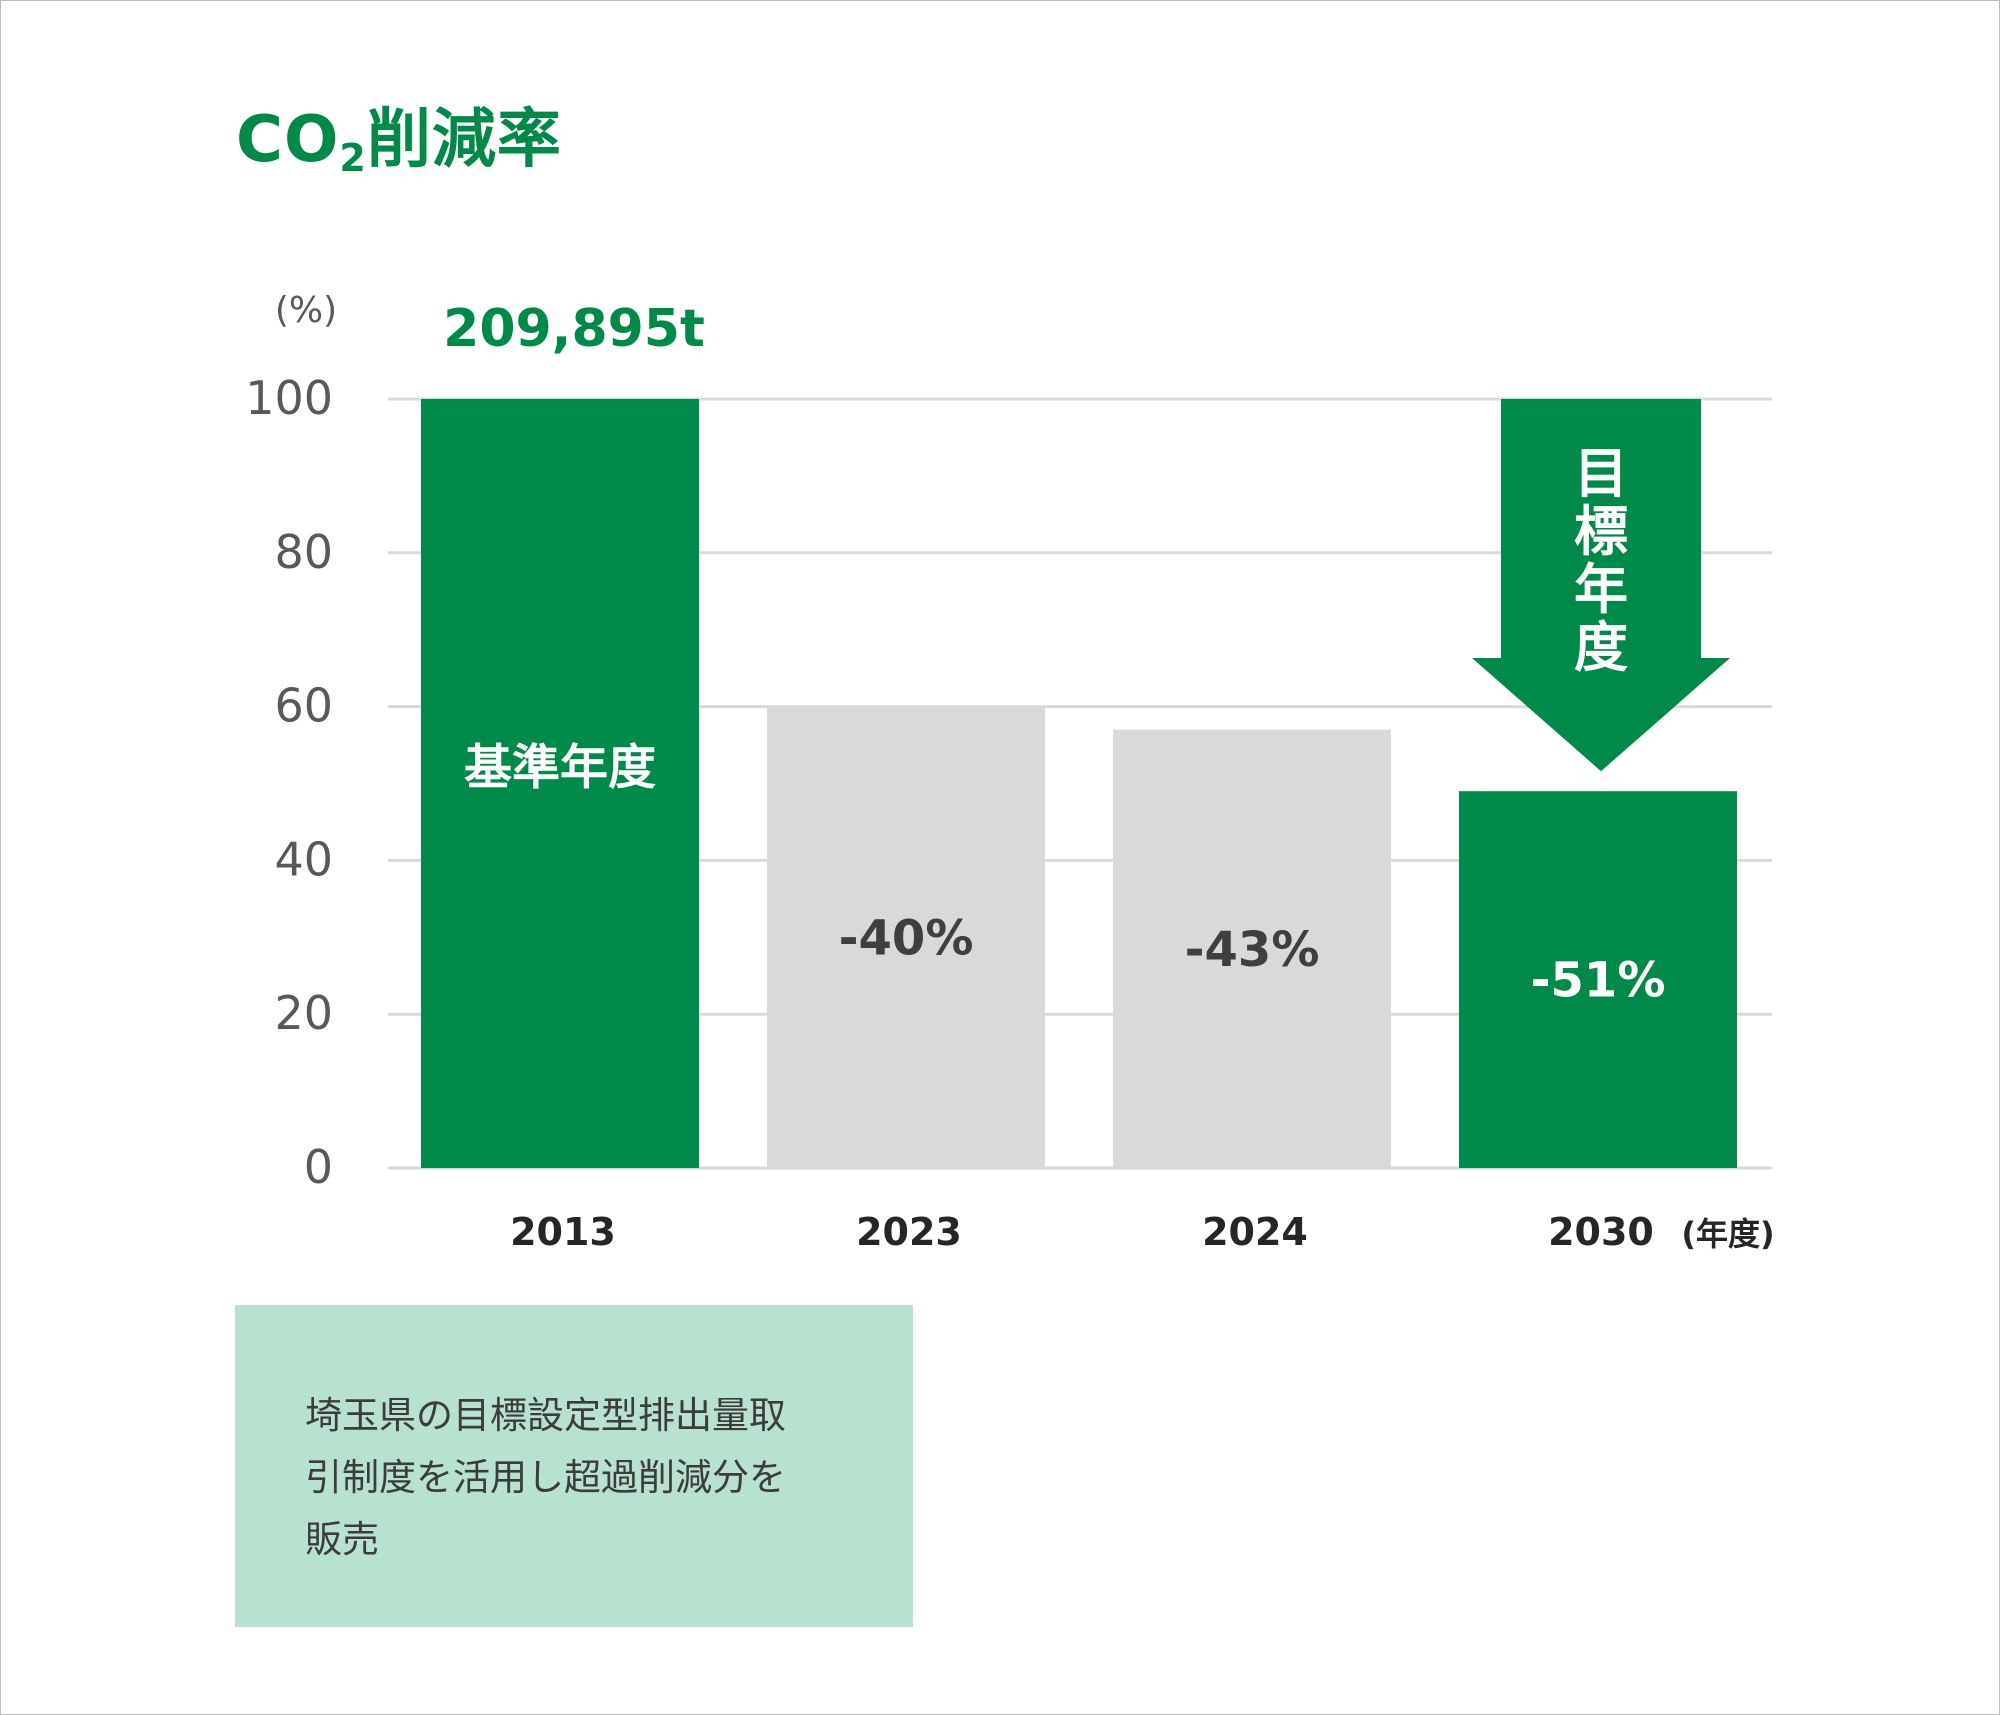 The image size is (2000, 1715). Describe the element at coordinates (545, 1415) in the screenshot. I see `note-line: 埼玉県の目標設定型排出量取` at that location.